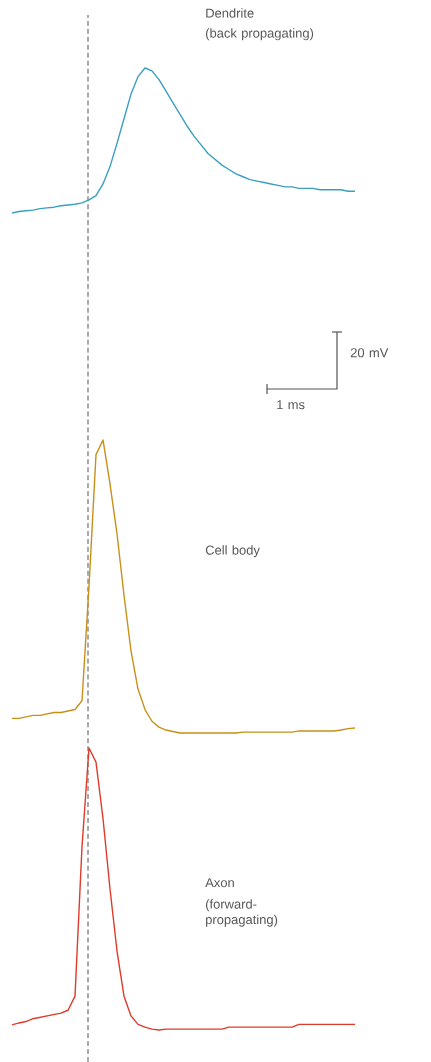 This screenshot has width=431, height=1062. What do you see at coordinates (242, 913) in the screenshot?
I see `annotation: (forward-propagating)` at bounding box center [242, 913].